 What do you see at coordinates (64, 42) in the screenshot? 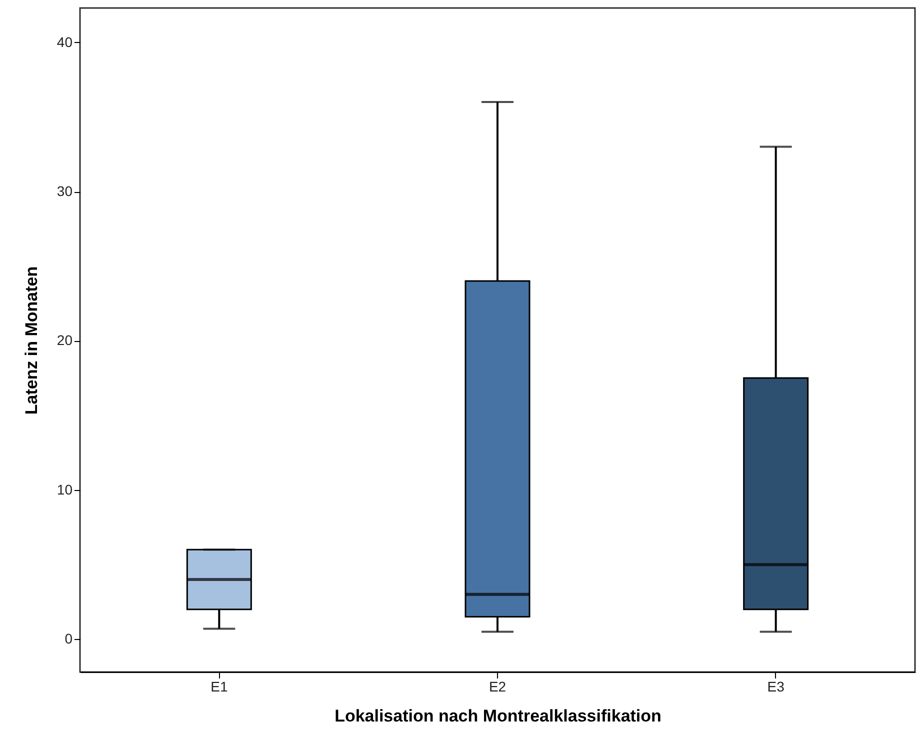
I see `y-tick-label: 40` at bounding box center [64, 42].